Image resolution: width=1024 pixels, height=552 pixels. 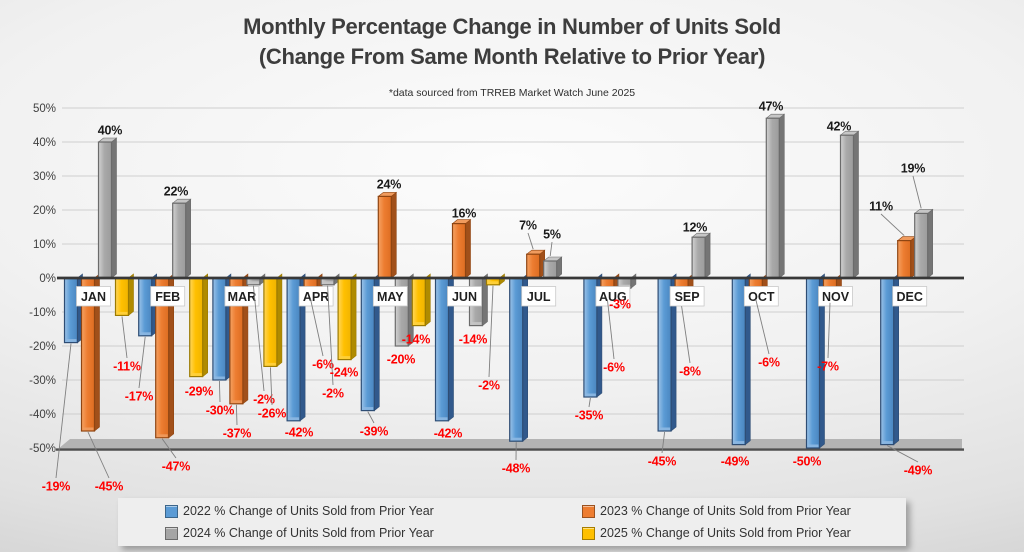 What do you see at coordinates (393, 235) in the screenshot?
I see `bar-2023-may-side` at bounding box center [393, 235].